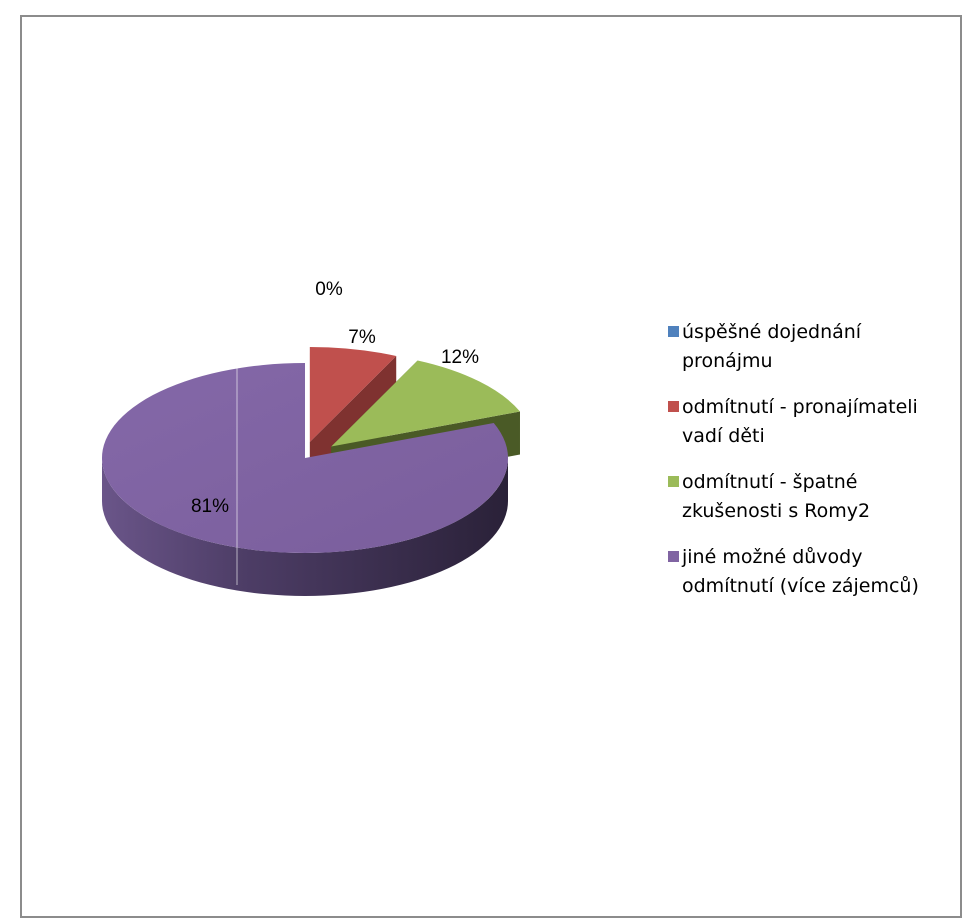  What do you see at coordinates (772, 332) in the screenshot?
I see `legend-label-0-line-0: úspěšné dojednání` at bounding box center [772, 332].